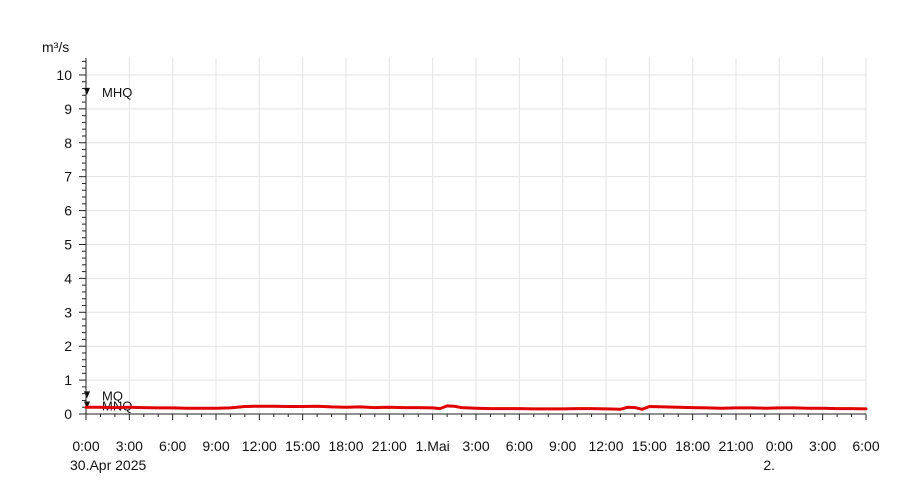 This screenshot has height=496, width=900. Describe the element at coordinates (68, 177) in the screenshot. I see `y-tick-label: 7` at that location.